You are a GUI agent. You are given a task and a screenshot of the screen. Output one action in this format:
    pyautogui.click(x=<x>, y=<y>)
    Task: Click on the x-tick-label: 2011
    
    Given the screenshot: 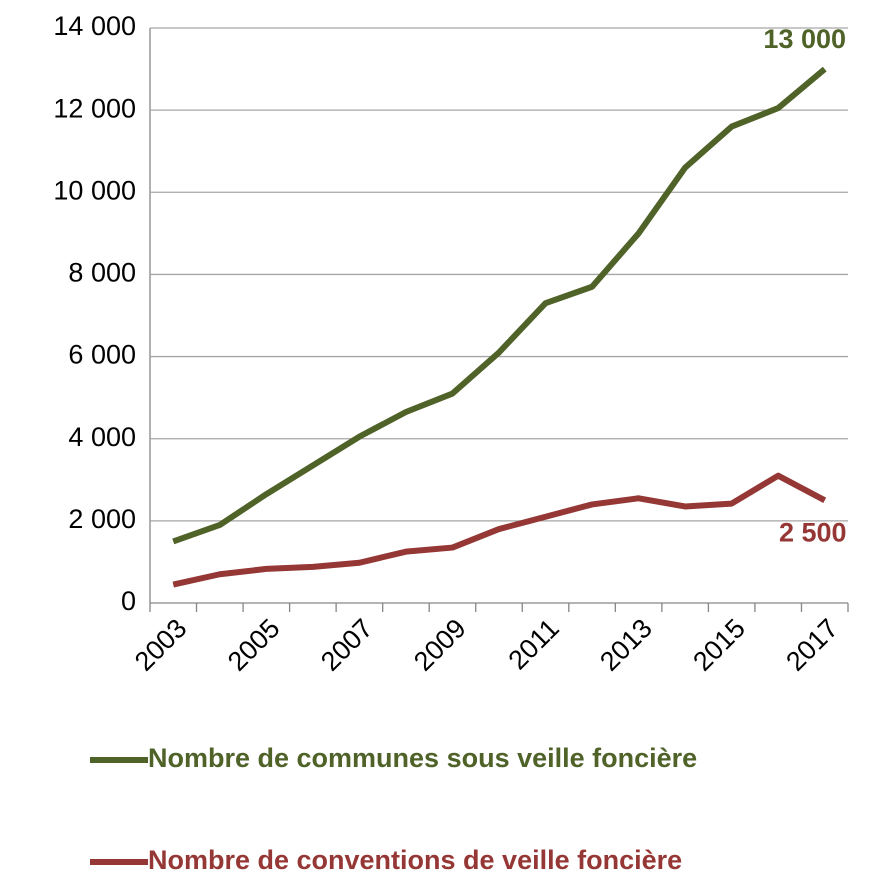 What is the action you would take?
    pyautogui.click(x=534, y=644)
    